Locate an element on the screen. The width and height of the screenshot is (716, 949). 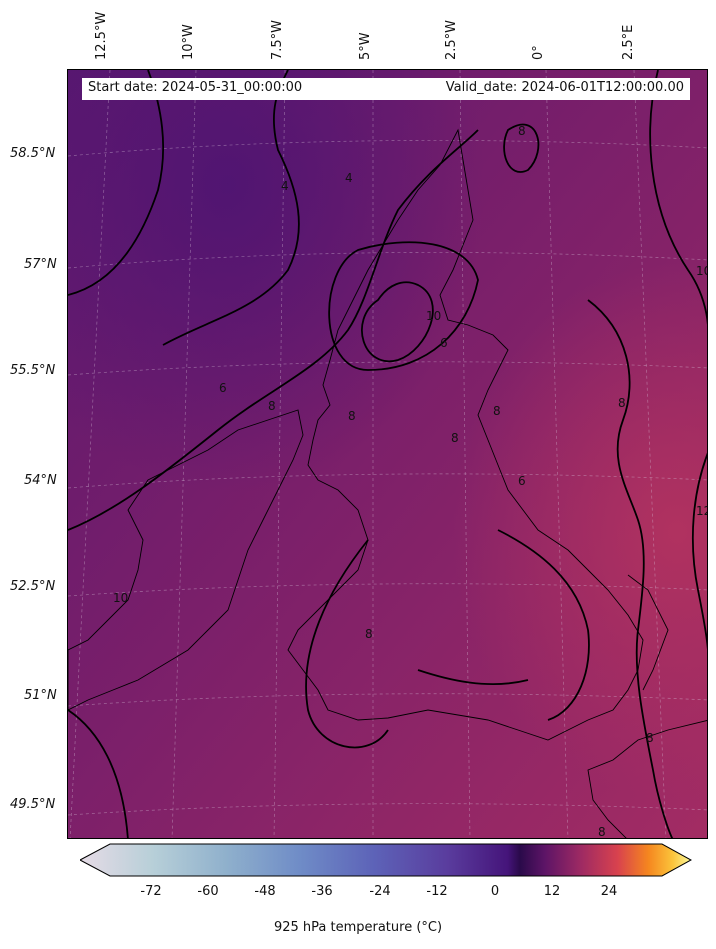
lat-tick-label: 58.5°N is located at coordinates (33, 153).